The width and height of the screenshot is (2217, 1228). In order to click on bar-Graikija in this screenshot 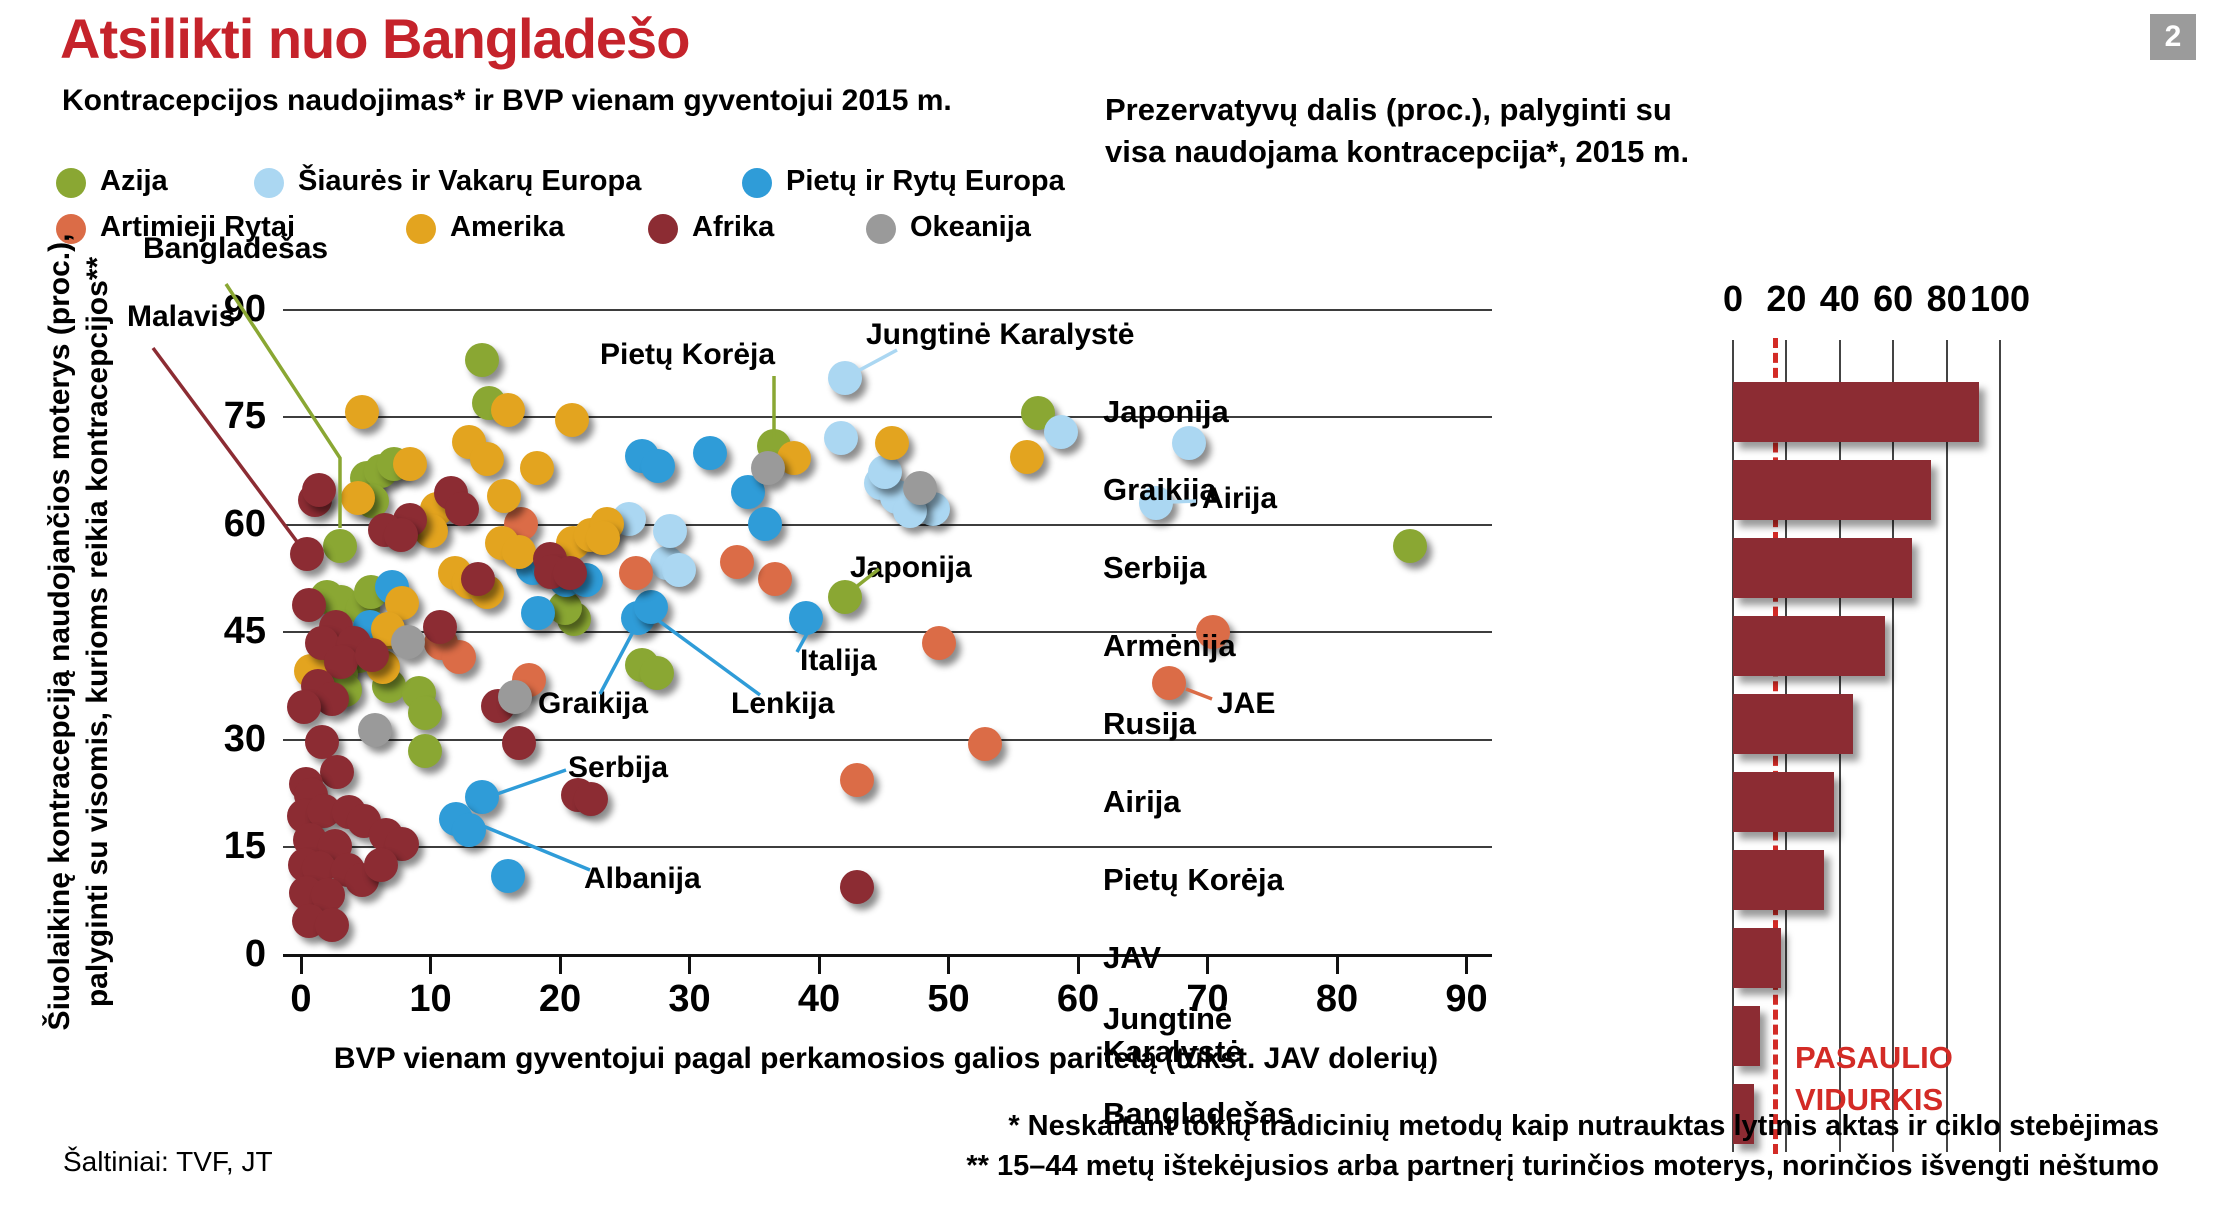, I will do `click(1832, 490)`.